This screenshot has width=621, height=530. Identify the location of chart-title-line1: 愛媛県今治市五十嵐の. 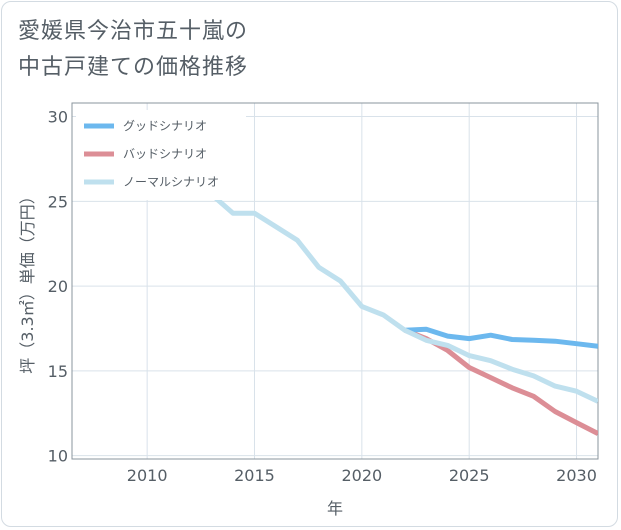
(133, 31).